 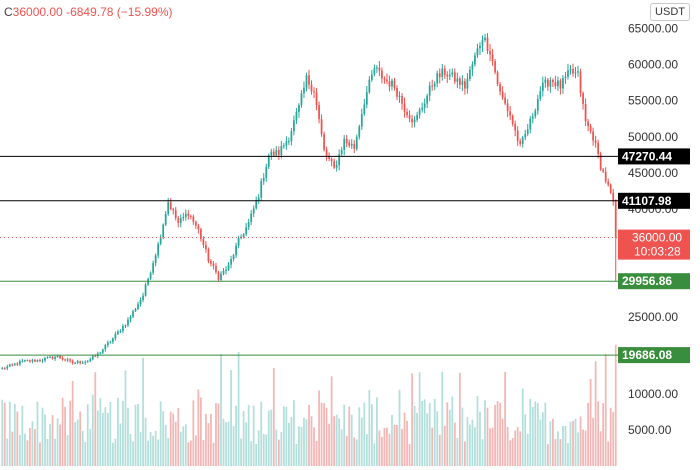 What do you see at coordinates (653, 65) in the screenshot?
I see `price-tick-label: 60000.00` at bounding box center [653, 65].